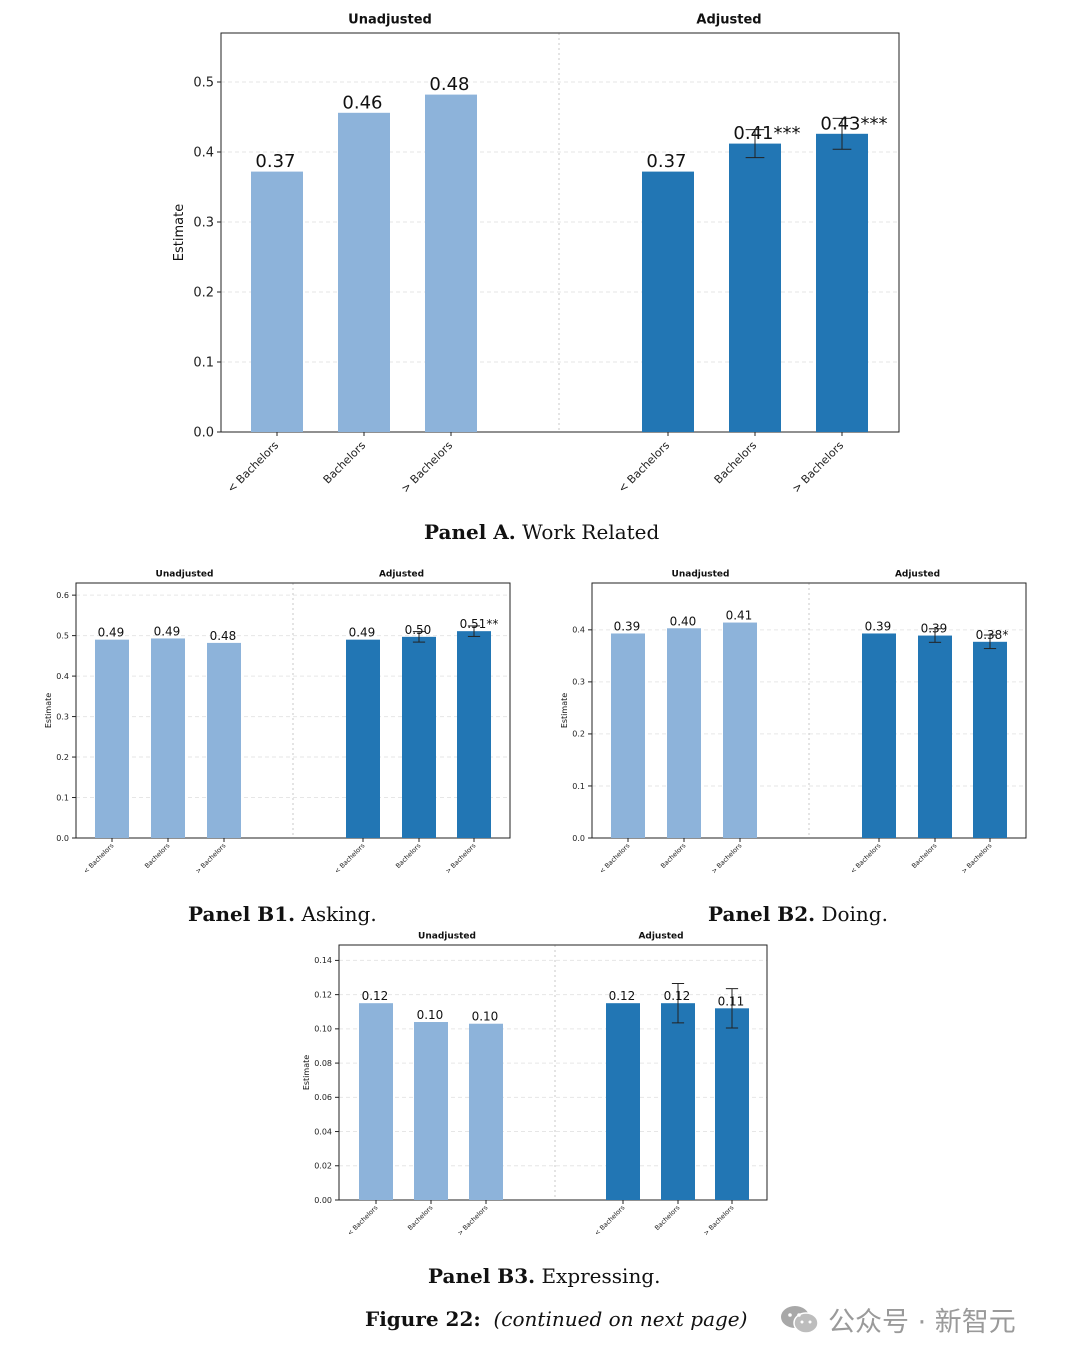 The image size is (1080, 1362). What do you see at coordinates (48, 710) in the screenshot?
I see `panel-b1-ylabel: Estimate` at bounding box center [48, 710].